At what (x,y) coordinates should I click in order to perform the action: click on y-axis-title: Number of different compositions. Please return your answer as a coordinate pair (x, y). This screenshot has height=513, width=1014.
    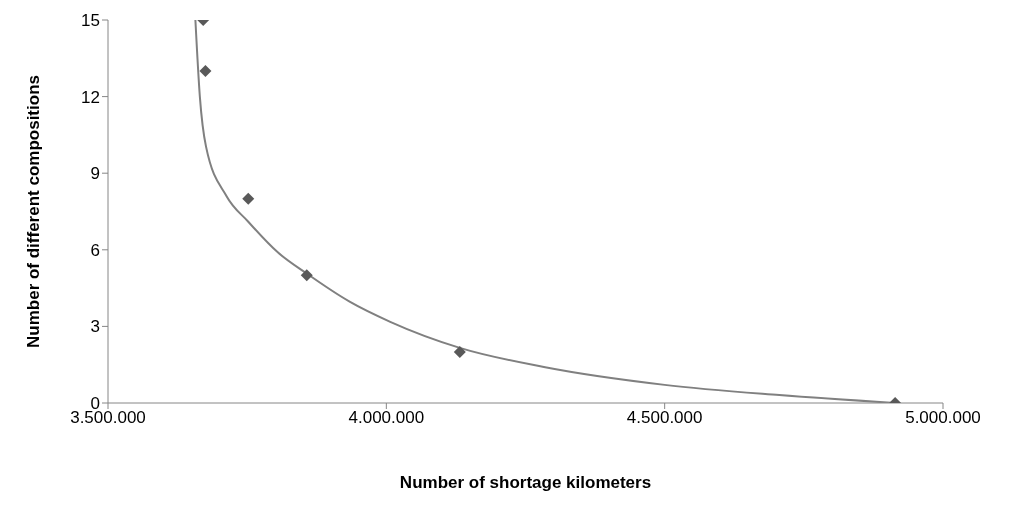
    Looking at the image, I should click on (34, 211).